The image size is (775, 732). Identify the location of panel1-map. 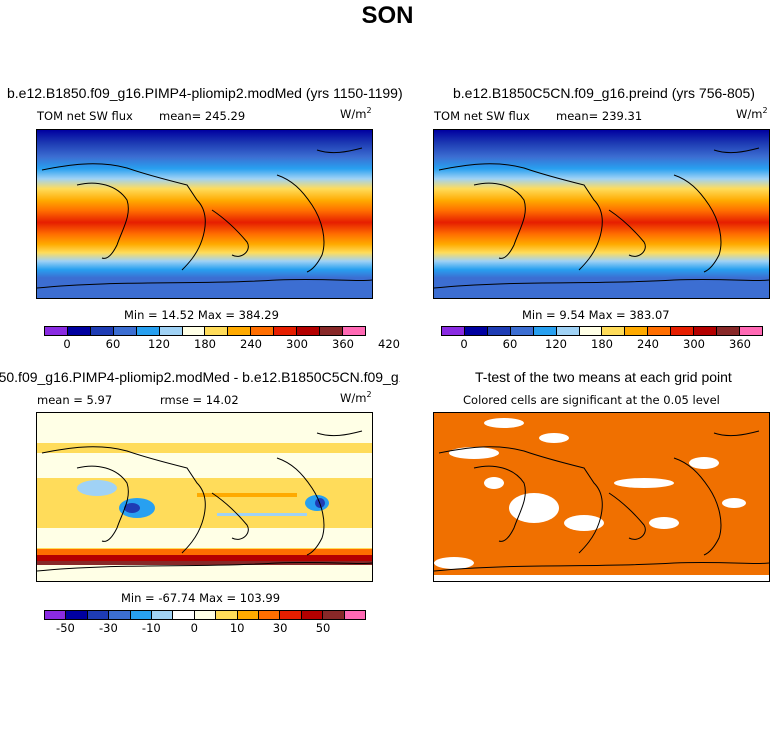
(204, 214).